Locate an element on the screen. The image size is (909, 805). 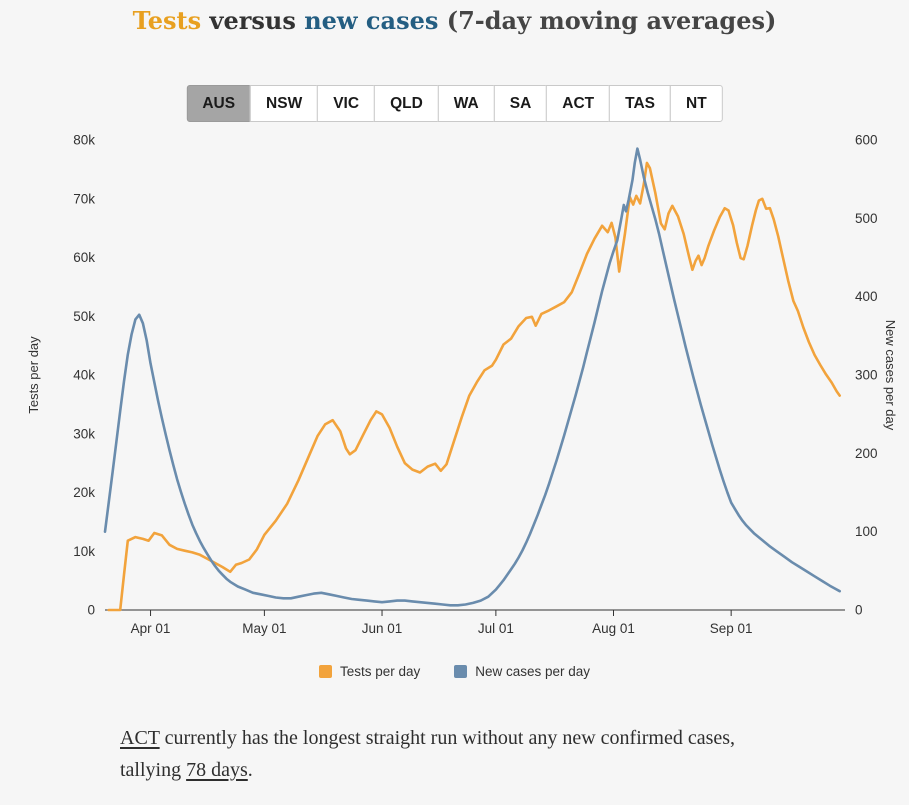
x-tick-label: Sep 01 is located at coordinates (731, 628).